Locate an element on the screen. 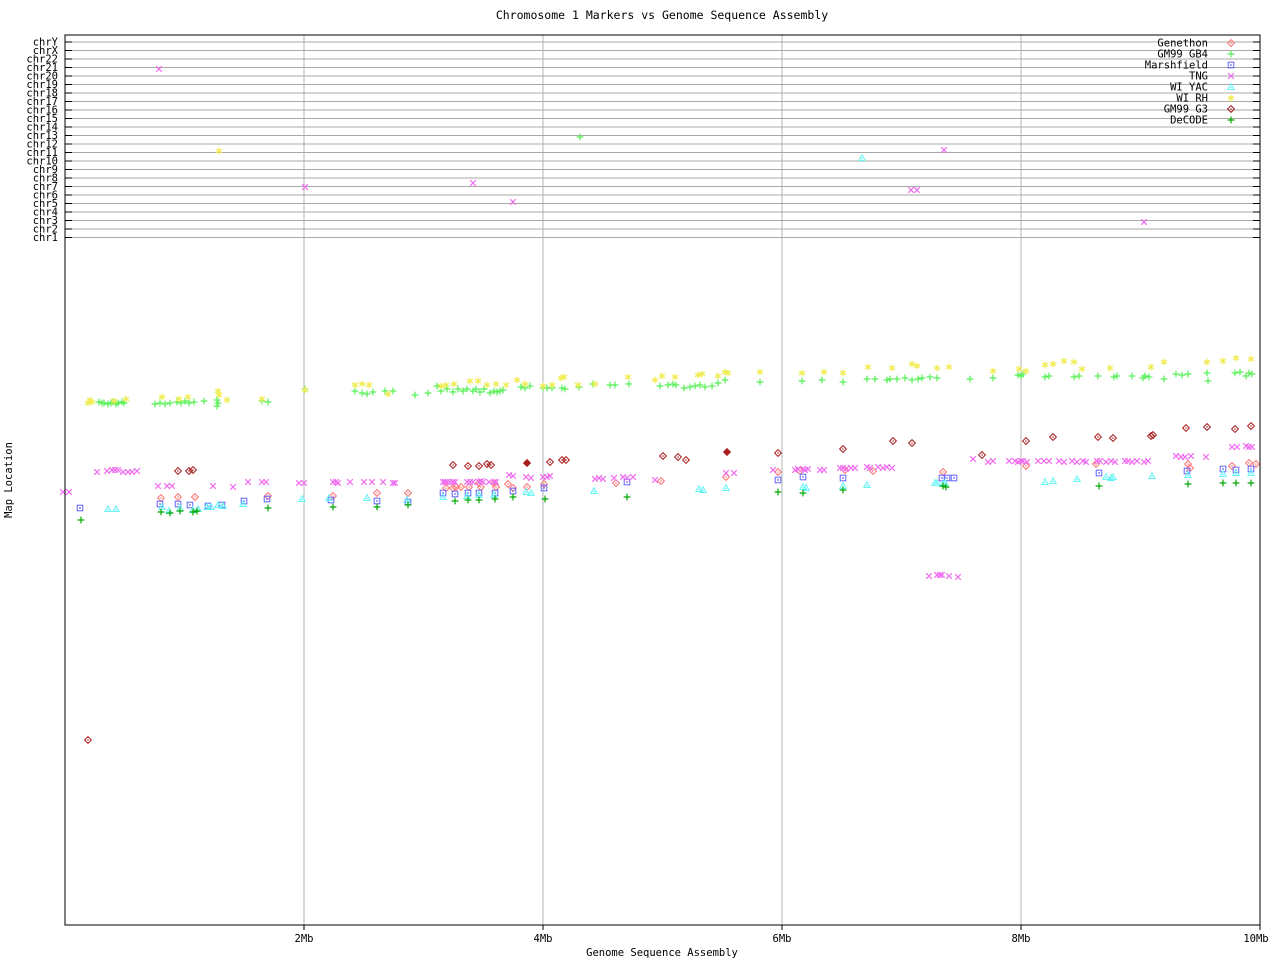 Image resolution: width=1280 pixels, height=960 pixels. legend-label-gm99-g3: GM99 G3 is located at coordinates (1186, 110).